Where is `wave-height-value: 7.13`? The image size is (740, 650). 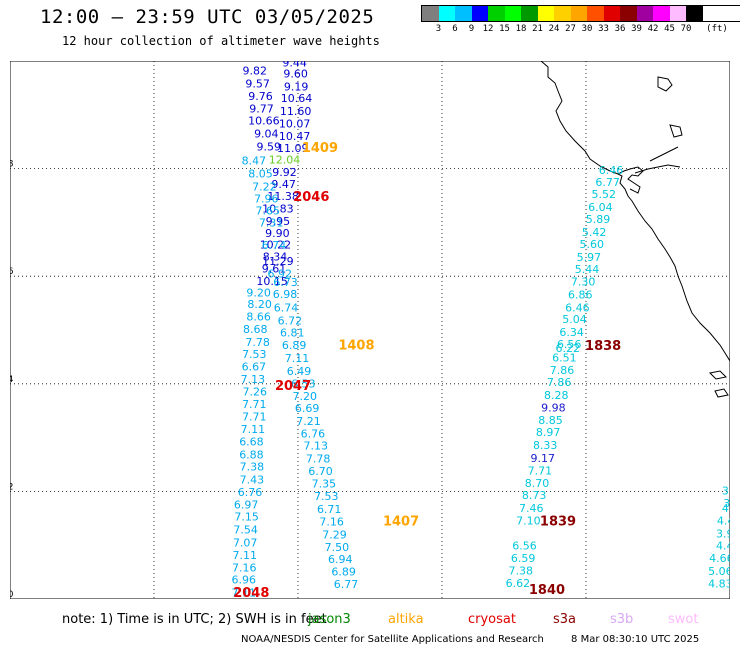 wave-height-value: 7.13 is located at coordinates (316, 446).